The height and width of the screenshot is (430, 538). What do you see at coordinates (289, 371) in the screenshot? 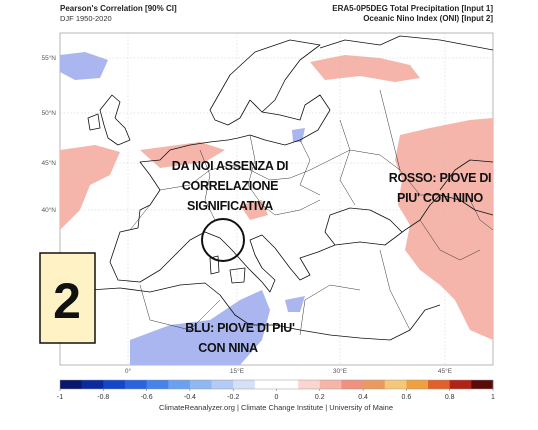
I see `lon-labels: 0° 15°E 30°E 45°E` at bounding box center [289, 371].